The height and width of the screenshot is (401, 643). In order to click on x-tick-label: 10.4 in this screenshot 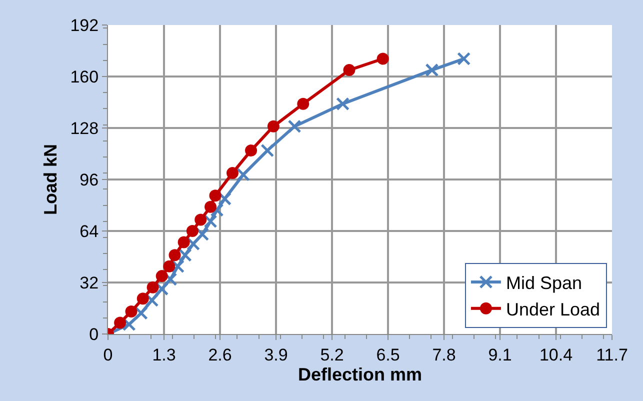, I will do `click(556, 354)`.